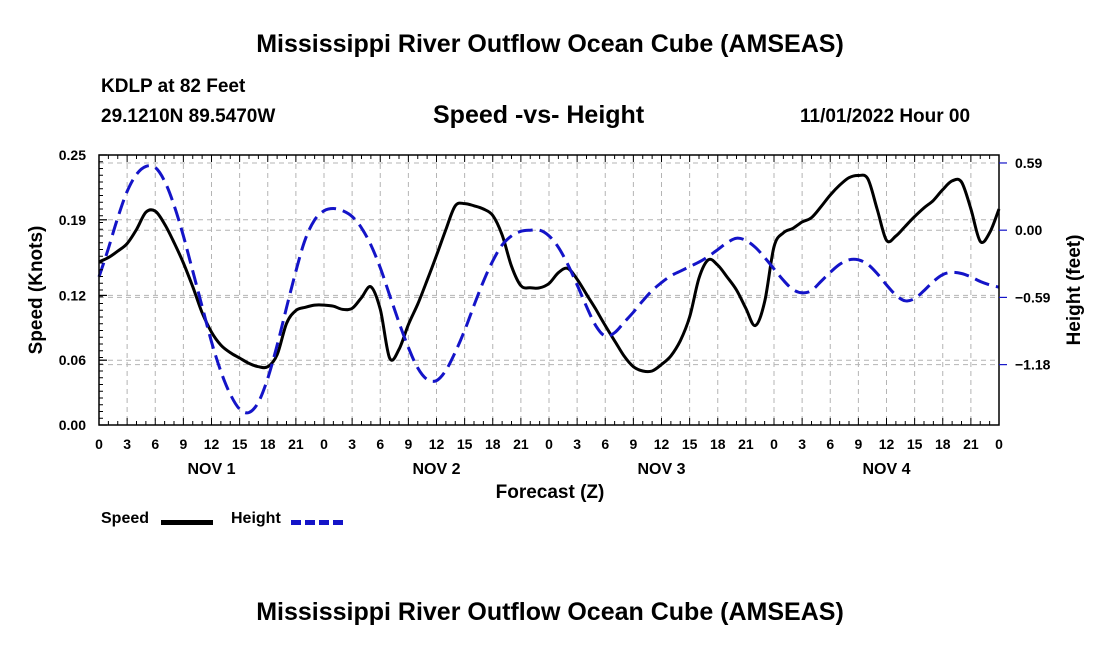  What do you see at coordinates (188, 116) in the screenshot?
I see `station-coordinates: 29.1210N 89.5470W` at bounding box center [188, 116].